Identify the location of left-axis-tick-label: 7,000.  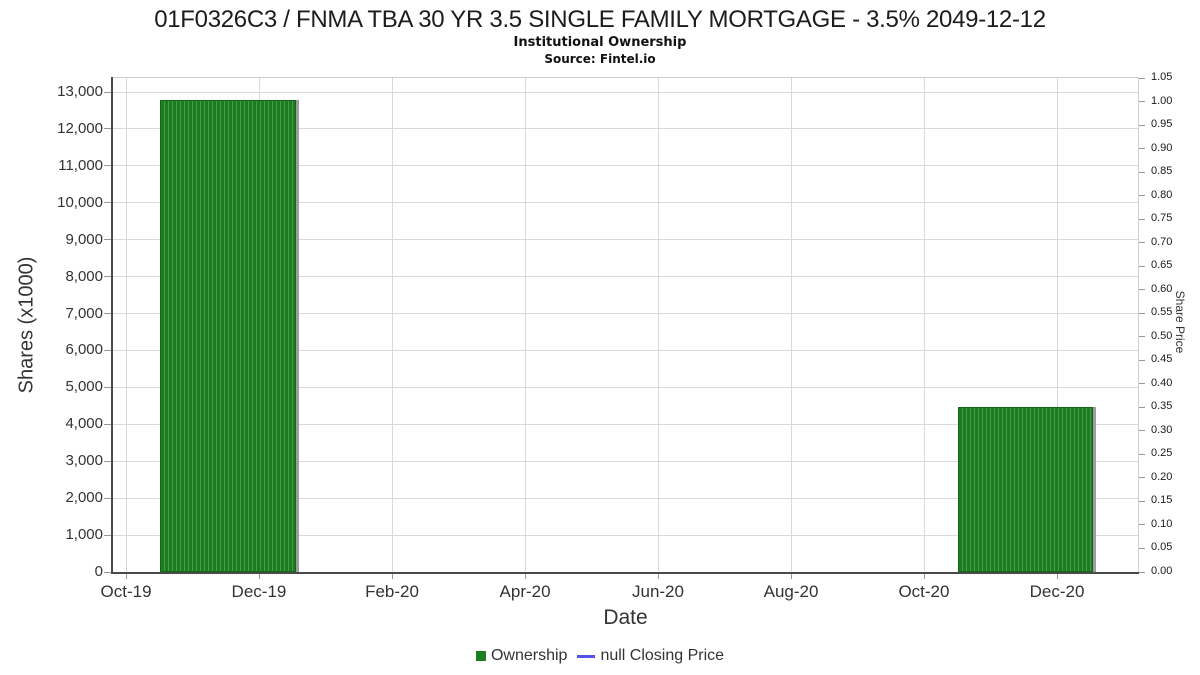
(84, 313).